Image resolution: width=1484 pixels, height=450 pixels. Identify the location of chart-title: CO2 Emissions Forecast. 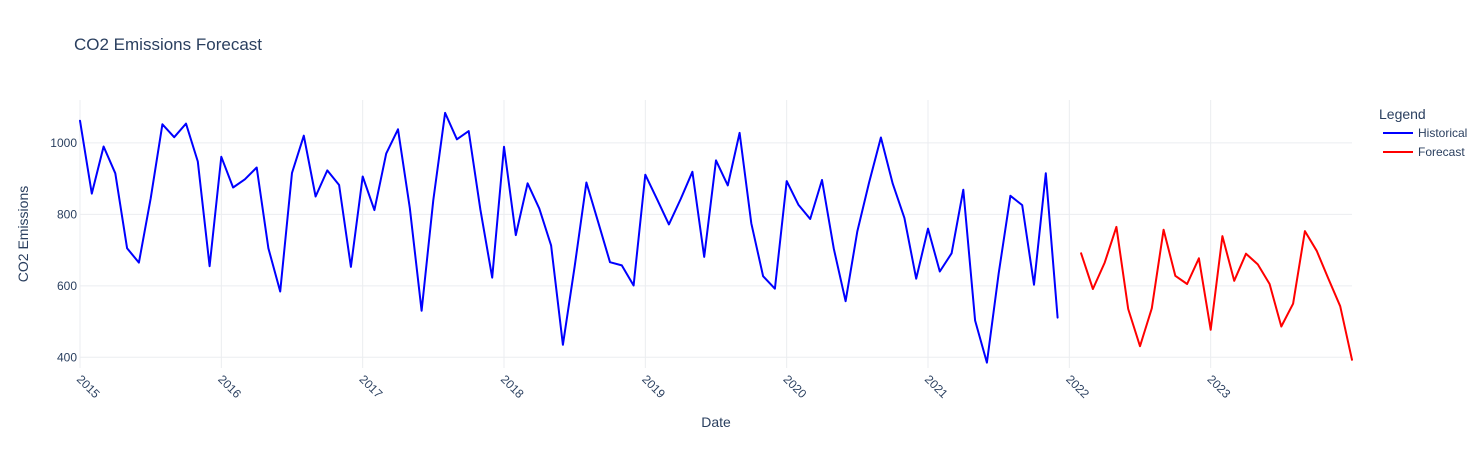
(168, 44).